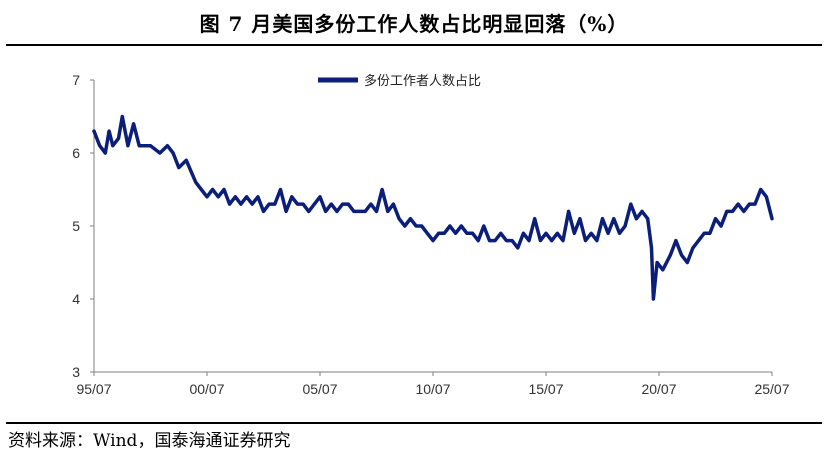  Describe the element at coordinates (206, 389) in the screenshot. I see `x-tick-label: 00/07` at that location.